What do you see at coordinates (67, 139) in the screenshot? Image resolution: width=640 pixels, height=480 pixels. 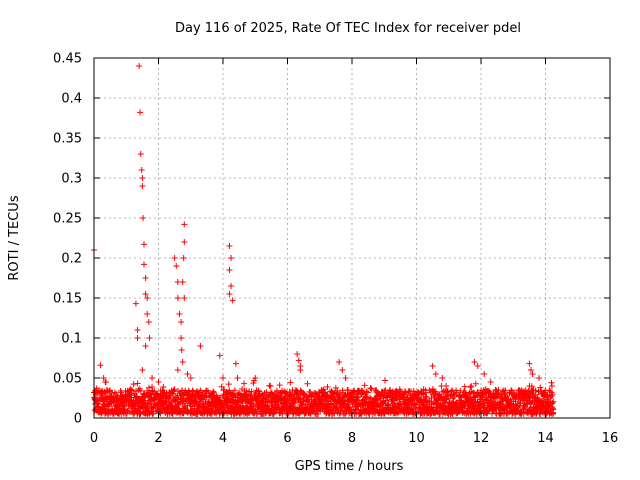 I see `y-tick-label: 0.35` at bounding box center [67, 139].